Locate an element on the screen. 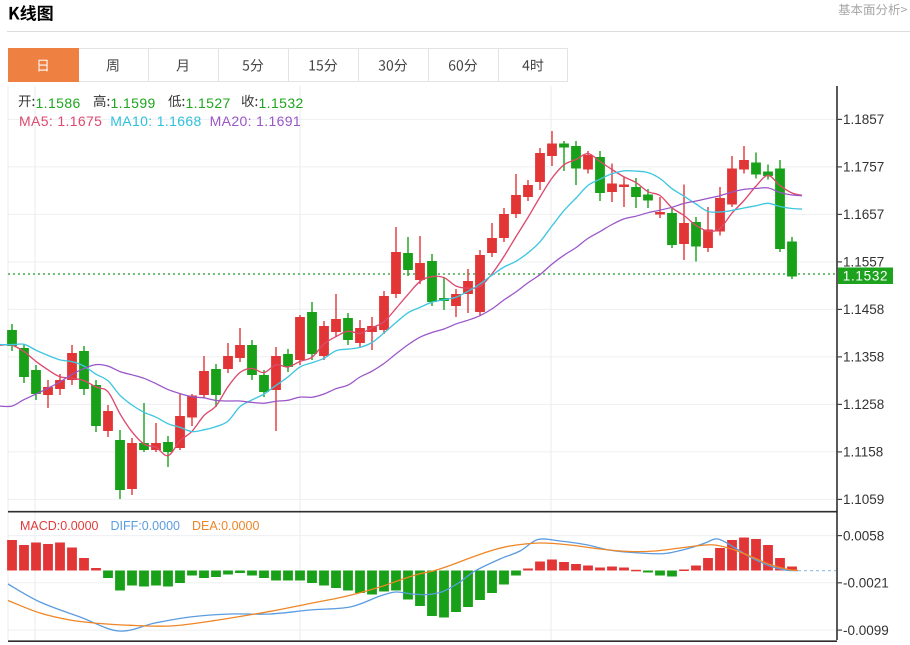 The width and height of the screenshot is (910, 645). svg-text: 1.1458 is located at coordinates (863, 309).